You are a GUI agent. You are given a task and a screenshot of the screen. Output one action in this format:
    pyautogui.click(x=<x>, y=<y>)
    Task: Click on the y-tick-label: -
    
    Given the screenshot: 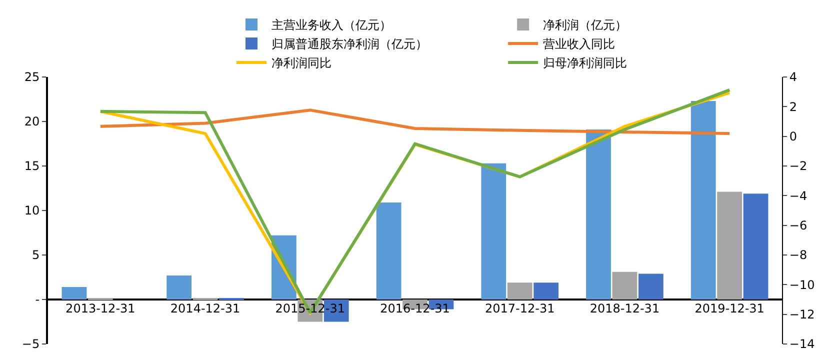 What is the action you would take?
    pyautogui.click(x=37, y=299)
    